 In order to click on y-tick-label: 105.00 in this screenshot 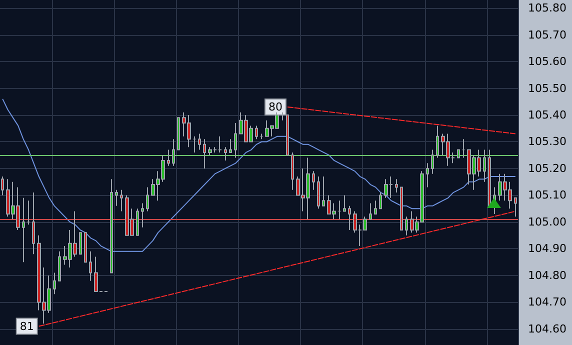, I will do `click(547, 221)`.